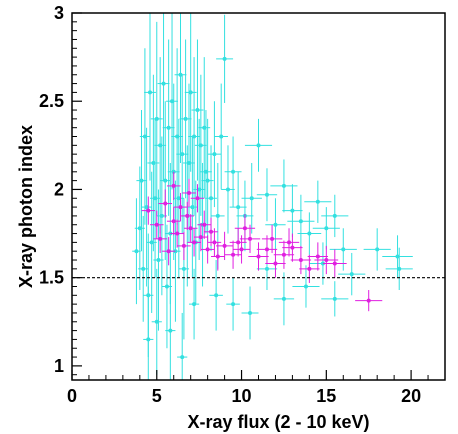 The height and width of the screenshot is (434, 458). I want to click on y-axis-label: X-ray photon index, so click(26, 206).